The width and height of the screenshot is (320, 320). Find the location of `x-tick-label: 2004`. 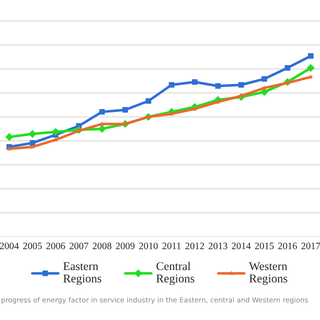

x-tick-label: 2004 is located at coordinates (9, 246).